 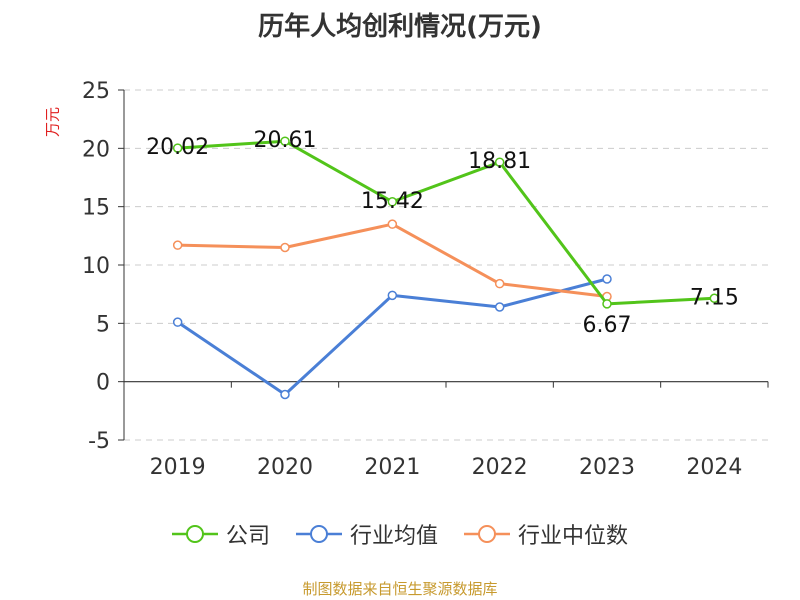 I want to click on data-source-note: 制图数据来自恒生聚源数据库, so click(x=400, y=589).